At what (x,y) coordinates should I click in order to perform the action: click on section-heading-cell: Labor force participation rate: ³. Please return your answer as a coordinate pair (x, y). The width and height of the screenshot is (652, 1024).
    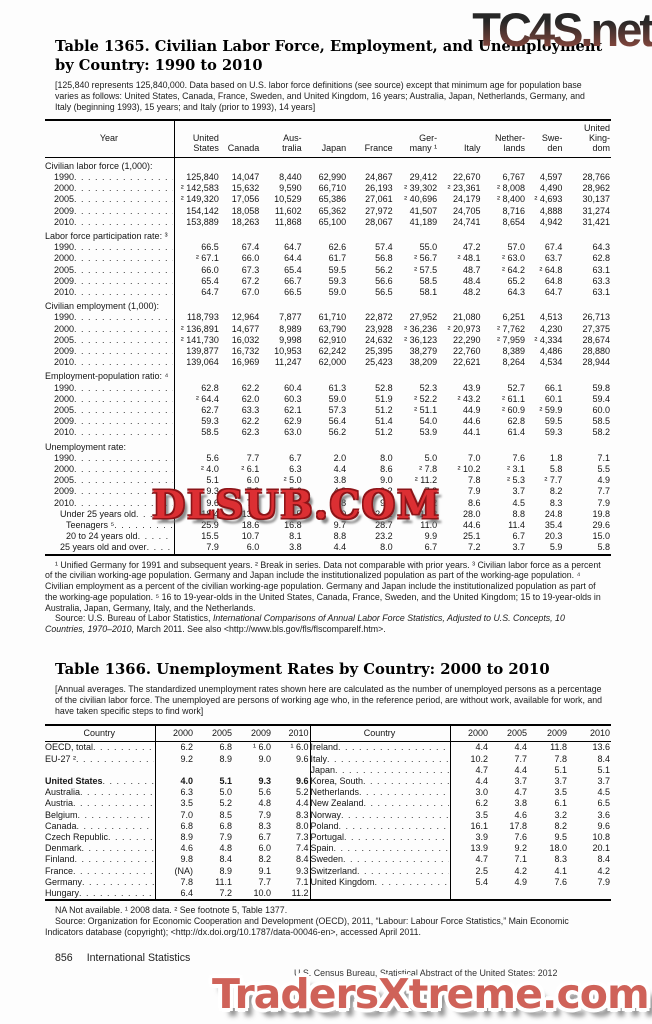
    Looking at the image, I should click on (110, 235).